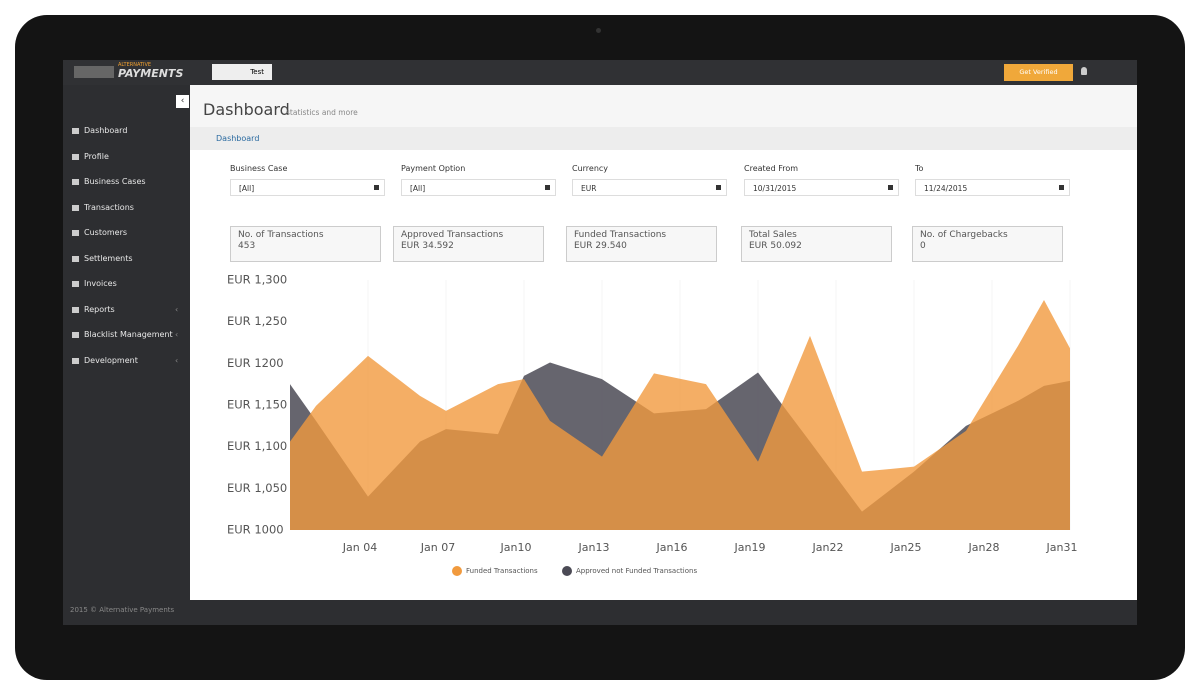 The image size is (1200, 694). Describe the element at coordinates (452, 235) in the screenshot. I see `stat-label: Approved Transactions` at that location.